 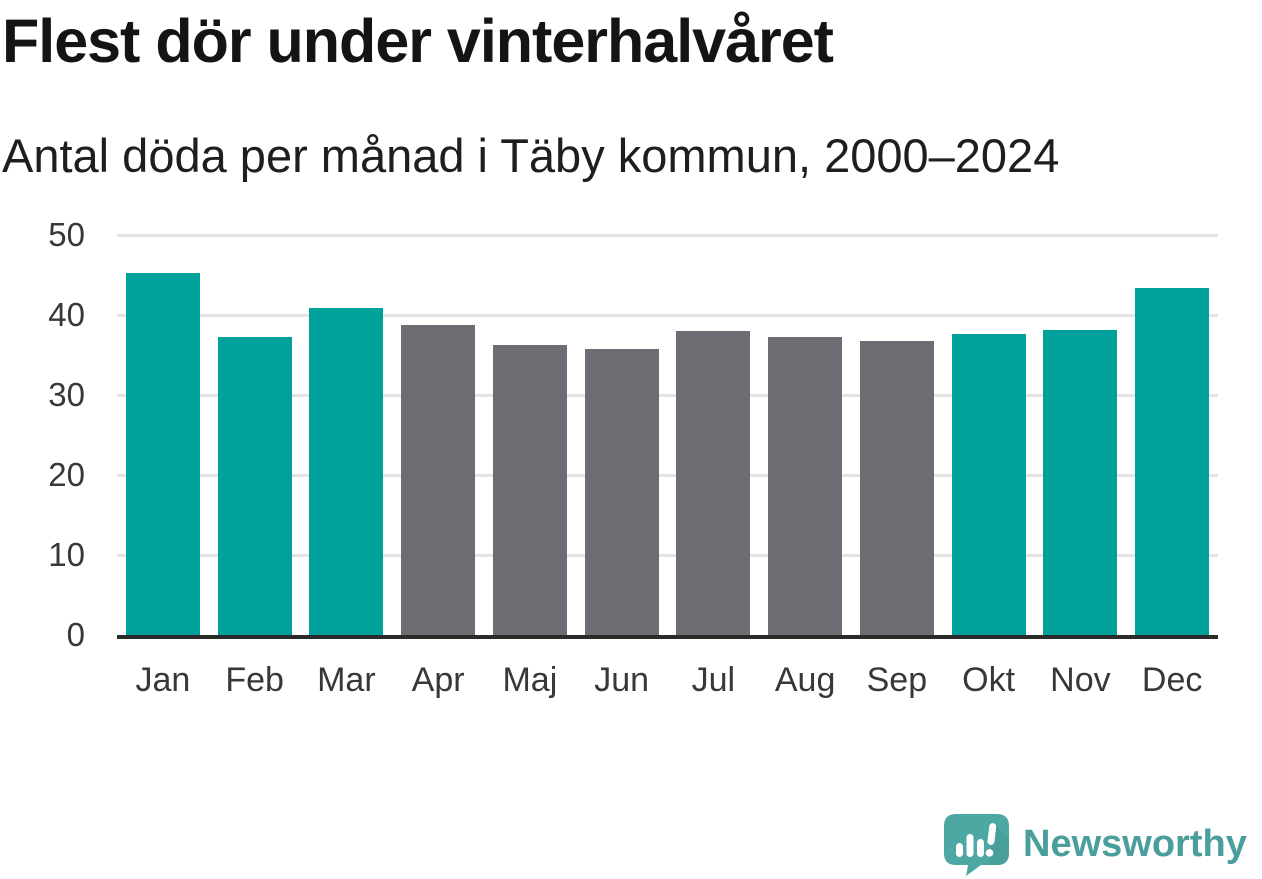 What do you see at coordinates (1172, 461) in the screenshot?
I see `bar-dec` at bounding box center [1172, 461].